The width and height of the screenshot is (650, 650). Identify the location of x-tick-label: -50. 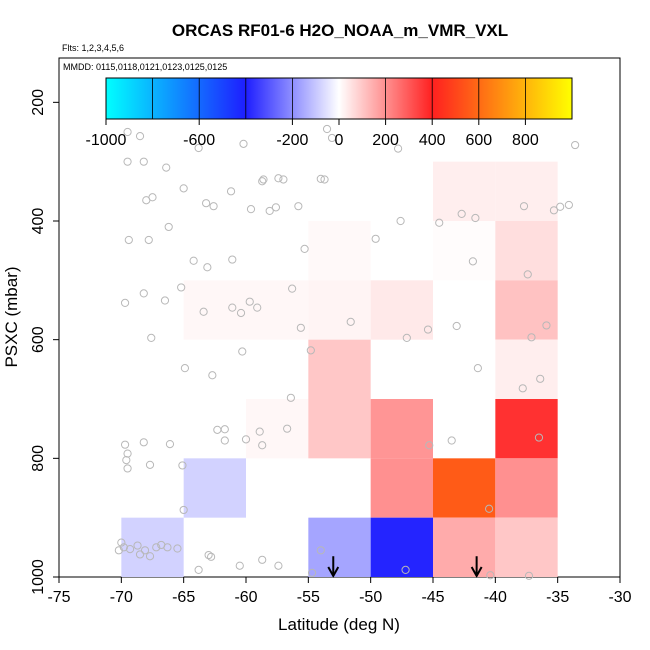
(370, 597).